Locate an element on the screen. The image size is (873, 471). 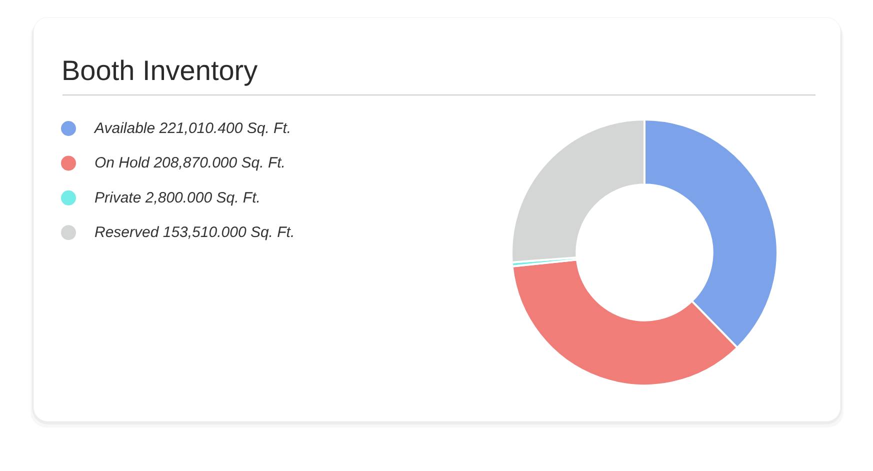
legend-label: Reserved 153,510.000 Sq. Ft. is located at coordinates (194, 233).